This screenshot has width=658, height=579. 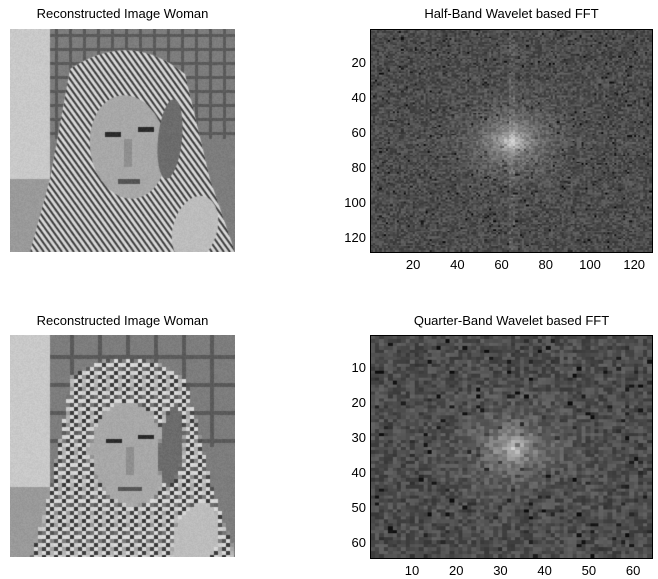 I want to click on ytick-halfband-4: 100, so click(x=355, y=203).